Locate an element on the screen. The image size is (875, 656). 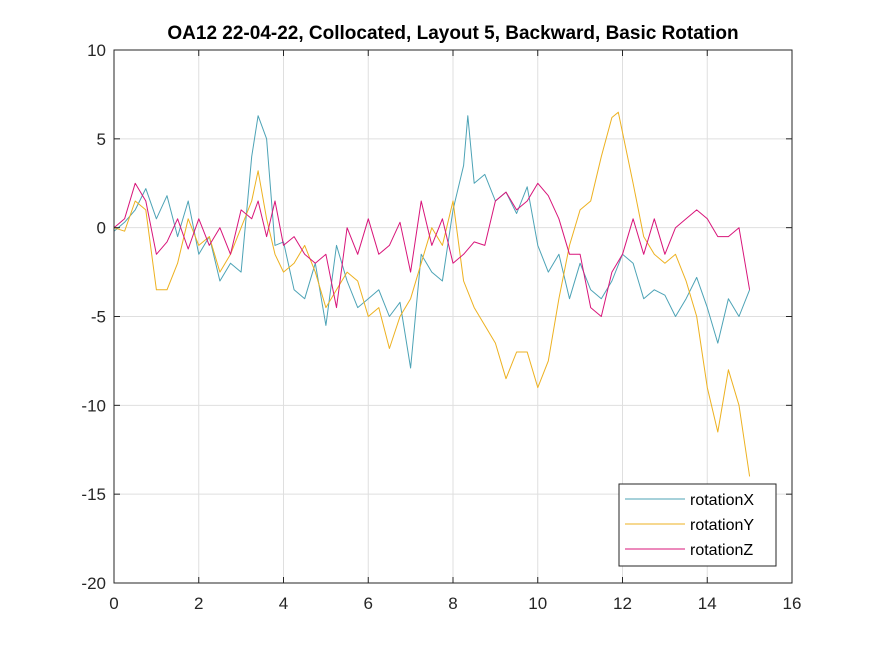
legend: rotationX rotationY rotationZ is located at coordinates (697, 525).